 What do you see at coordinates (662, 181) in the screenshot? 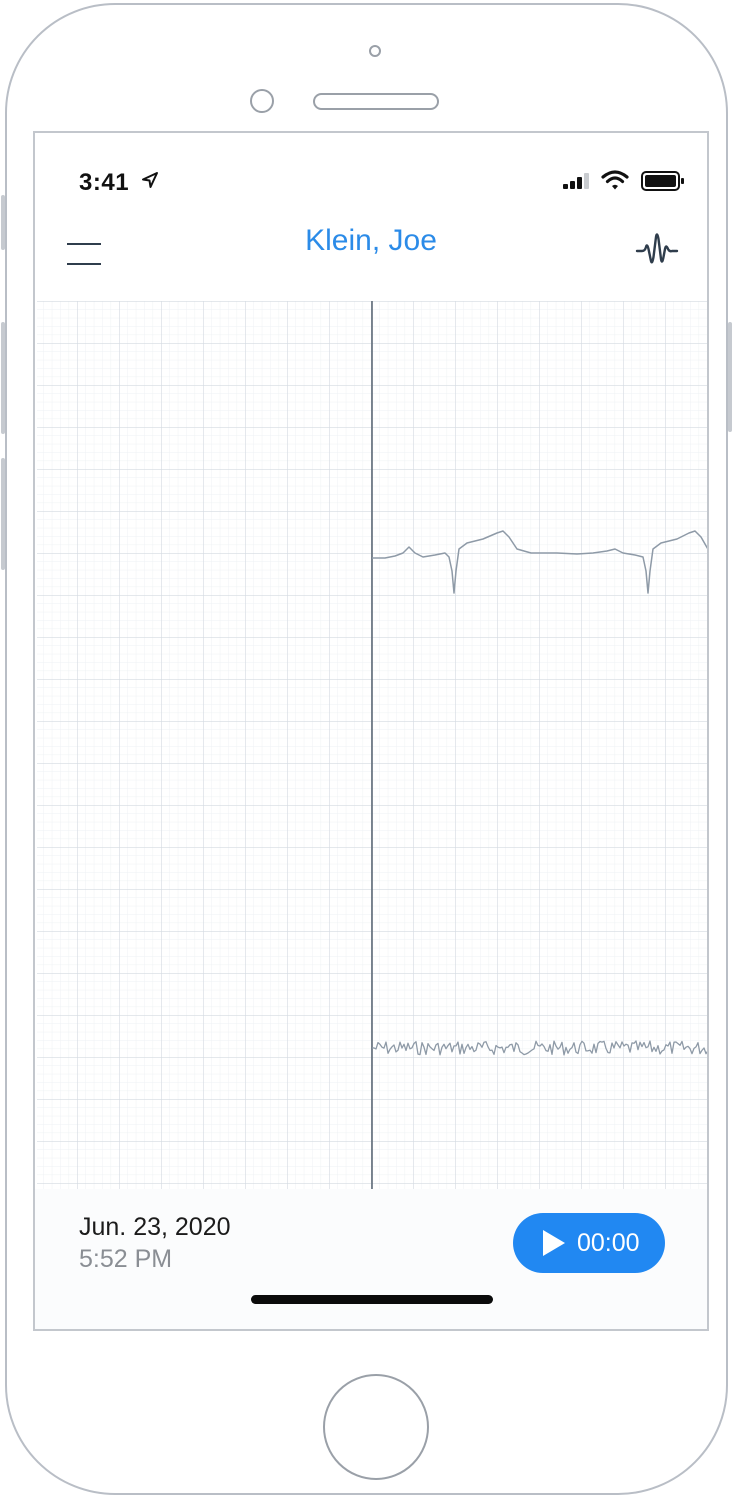
I see `battery-icon` at bounding box center [662, 181].